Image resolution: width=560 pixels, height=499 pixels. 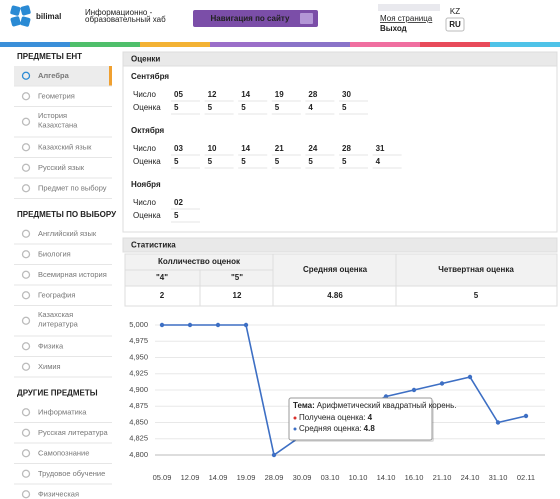 I want to click on nav-button, so click(x=255, y=18).